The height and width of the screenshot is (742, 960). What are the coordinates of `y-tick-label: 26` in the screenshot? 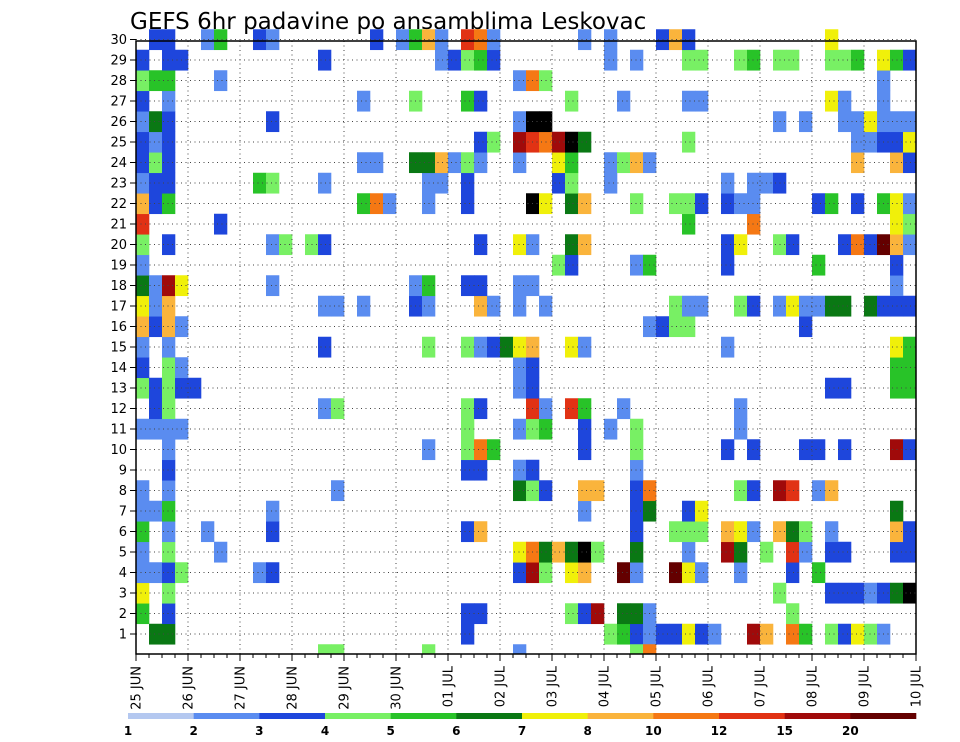 It's located at (118, 122).